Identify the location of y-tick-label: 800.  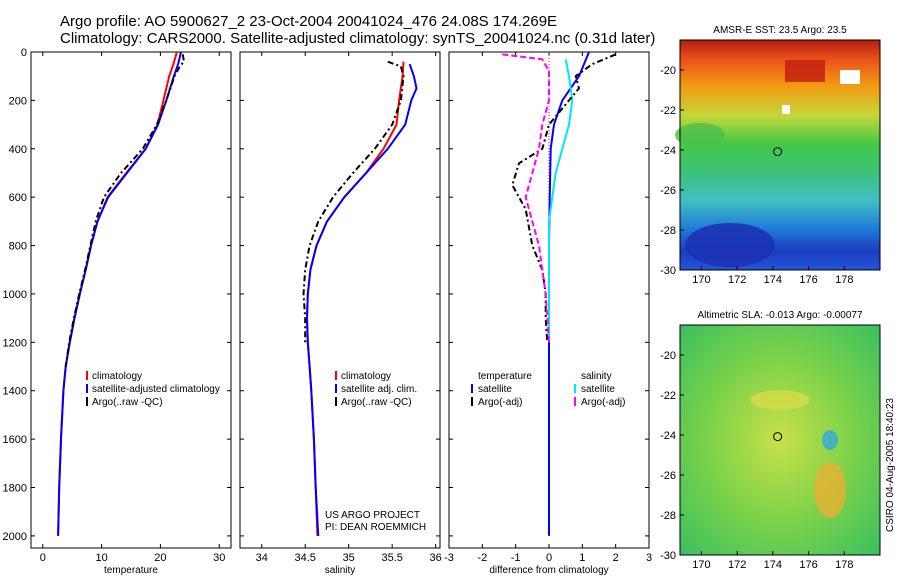
(18, 247).